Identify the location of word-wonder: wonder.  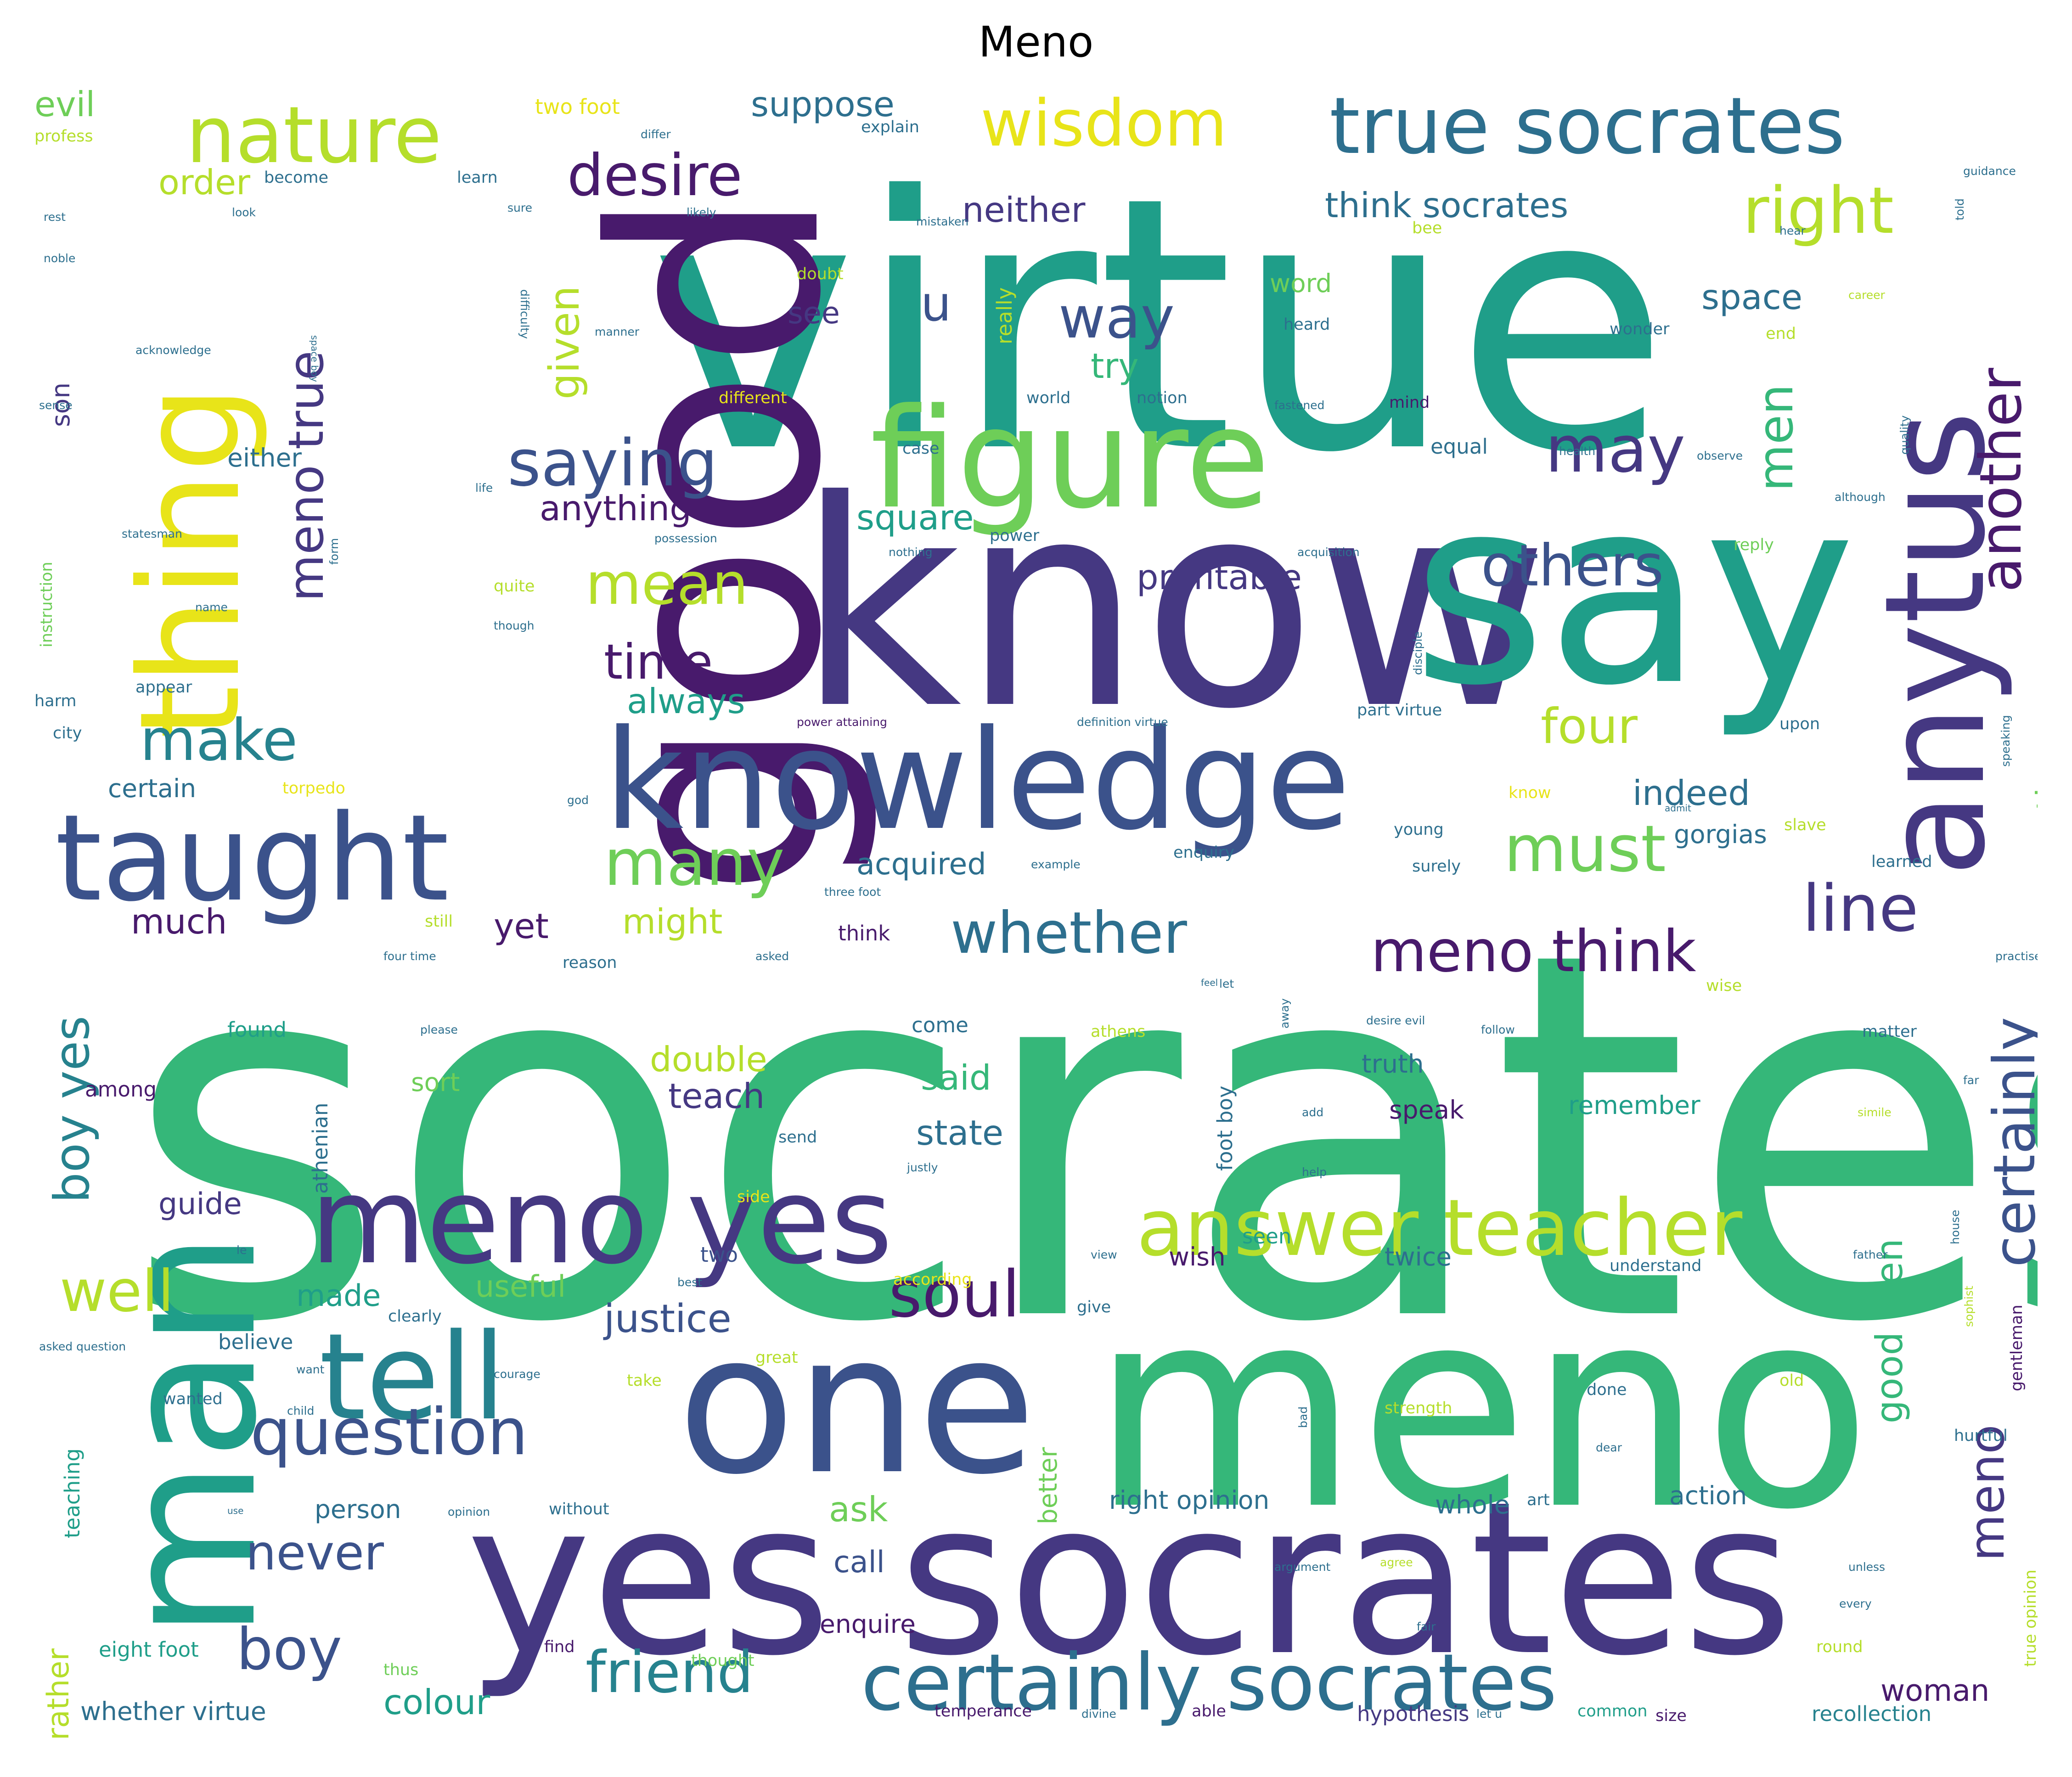
(1640, 329).